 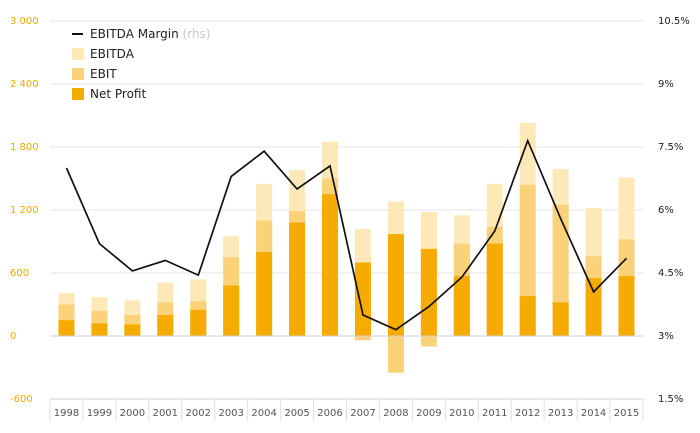 What do you see at coordinates (263, 413) in the screenshot?
I see `x-tick-label: 2004` at bounding box center [263, 413].